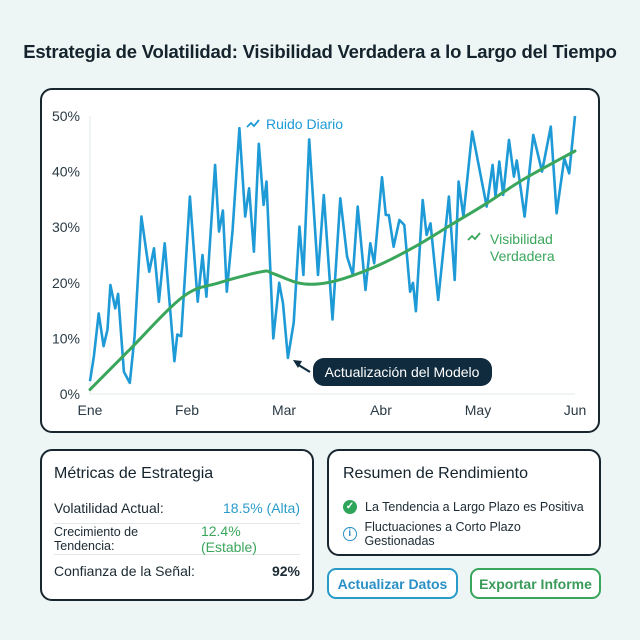 This screenshot has height=640, width=640. I want to click on metric-value: 18.5% (Alta), so click(261, 508).